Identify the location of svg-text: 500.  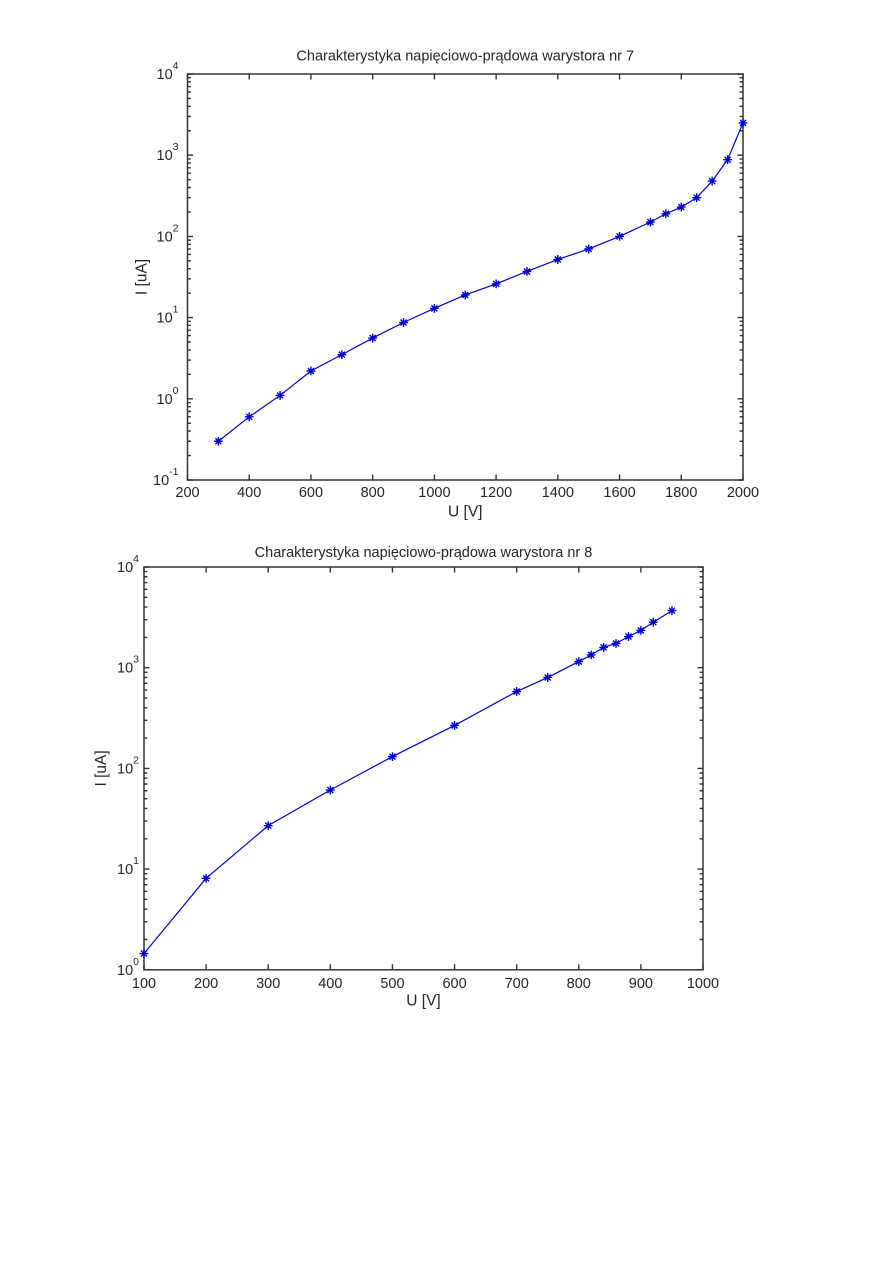
(392, 984).